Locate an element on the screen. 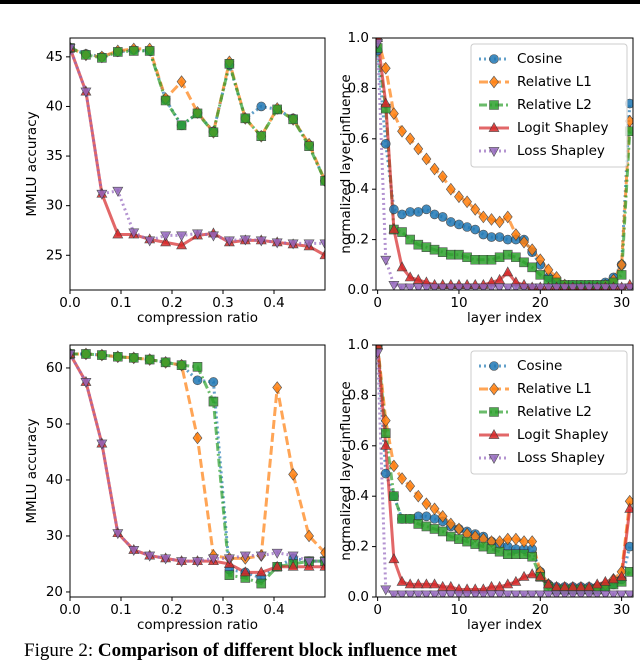 The width and height of the screenshot is (640, 663). y-tick-label: 30 is located at coordinates (54, 206).